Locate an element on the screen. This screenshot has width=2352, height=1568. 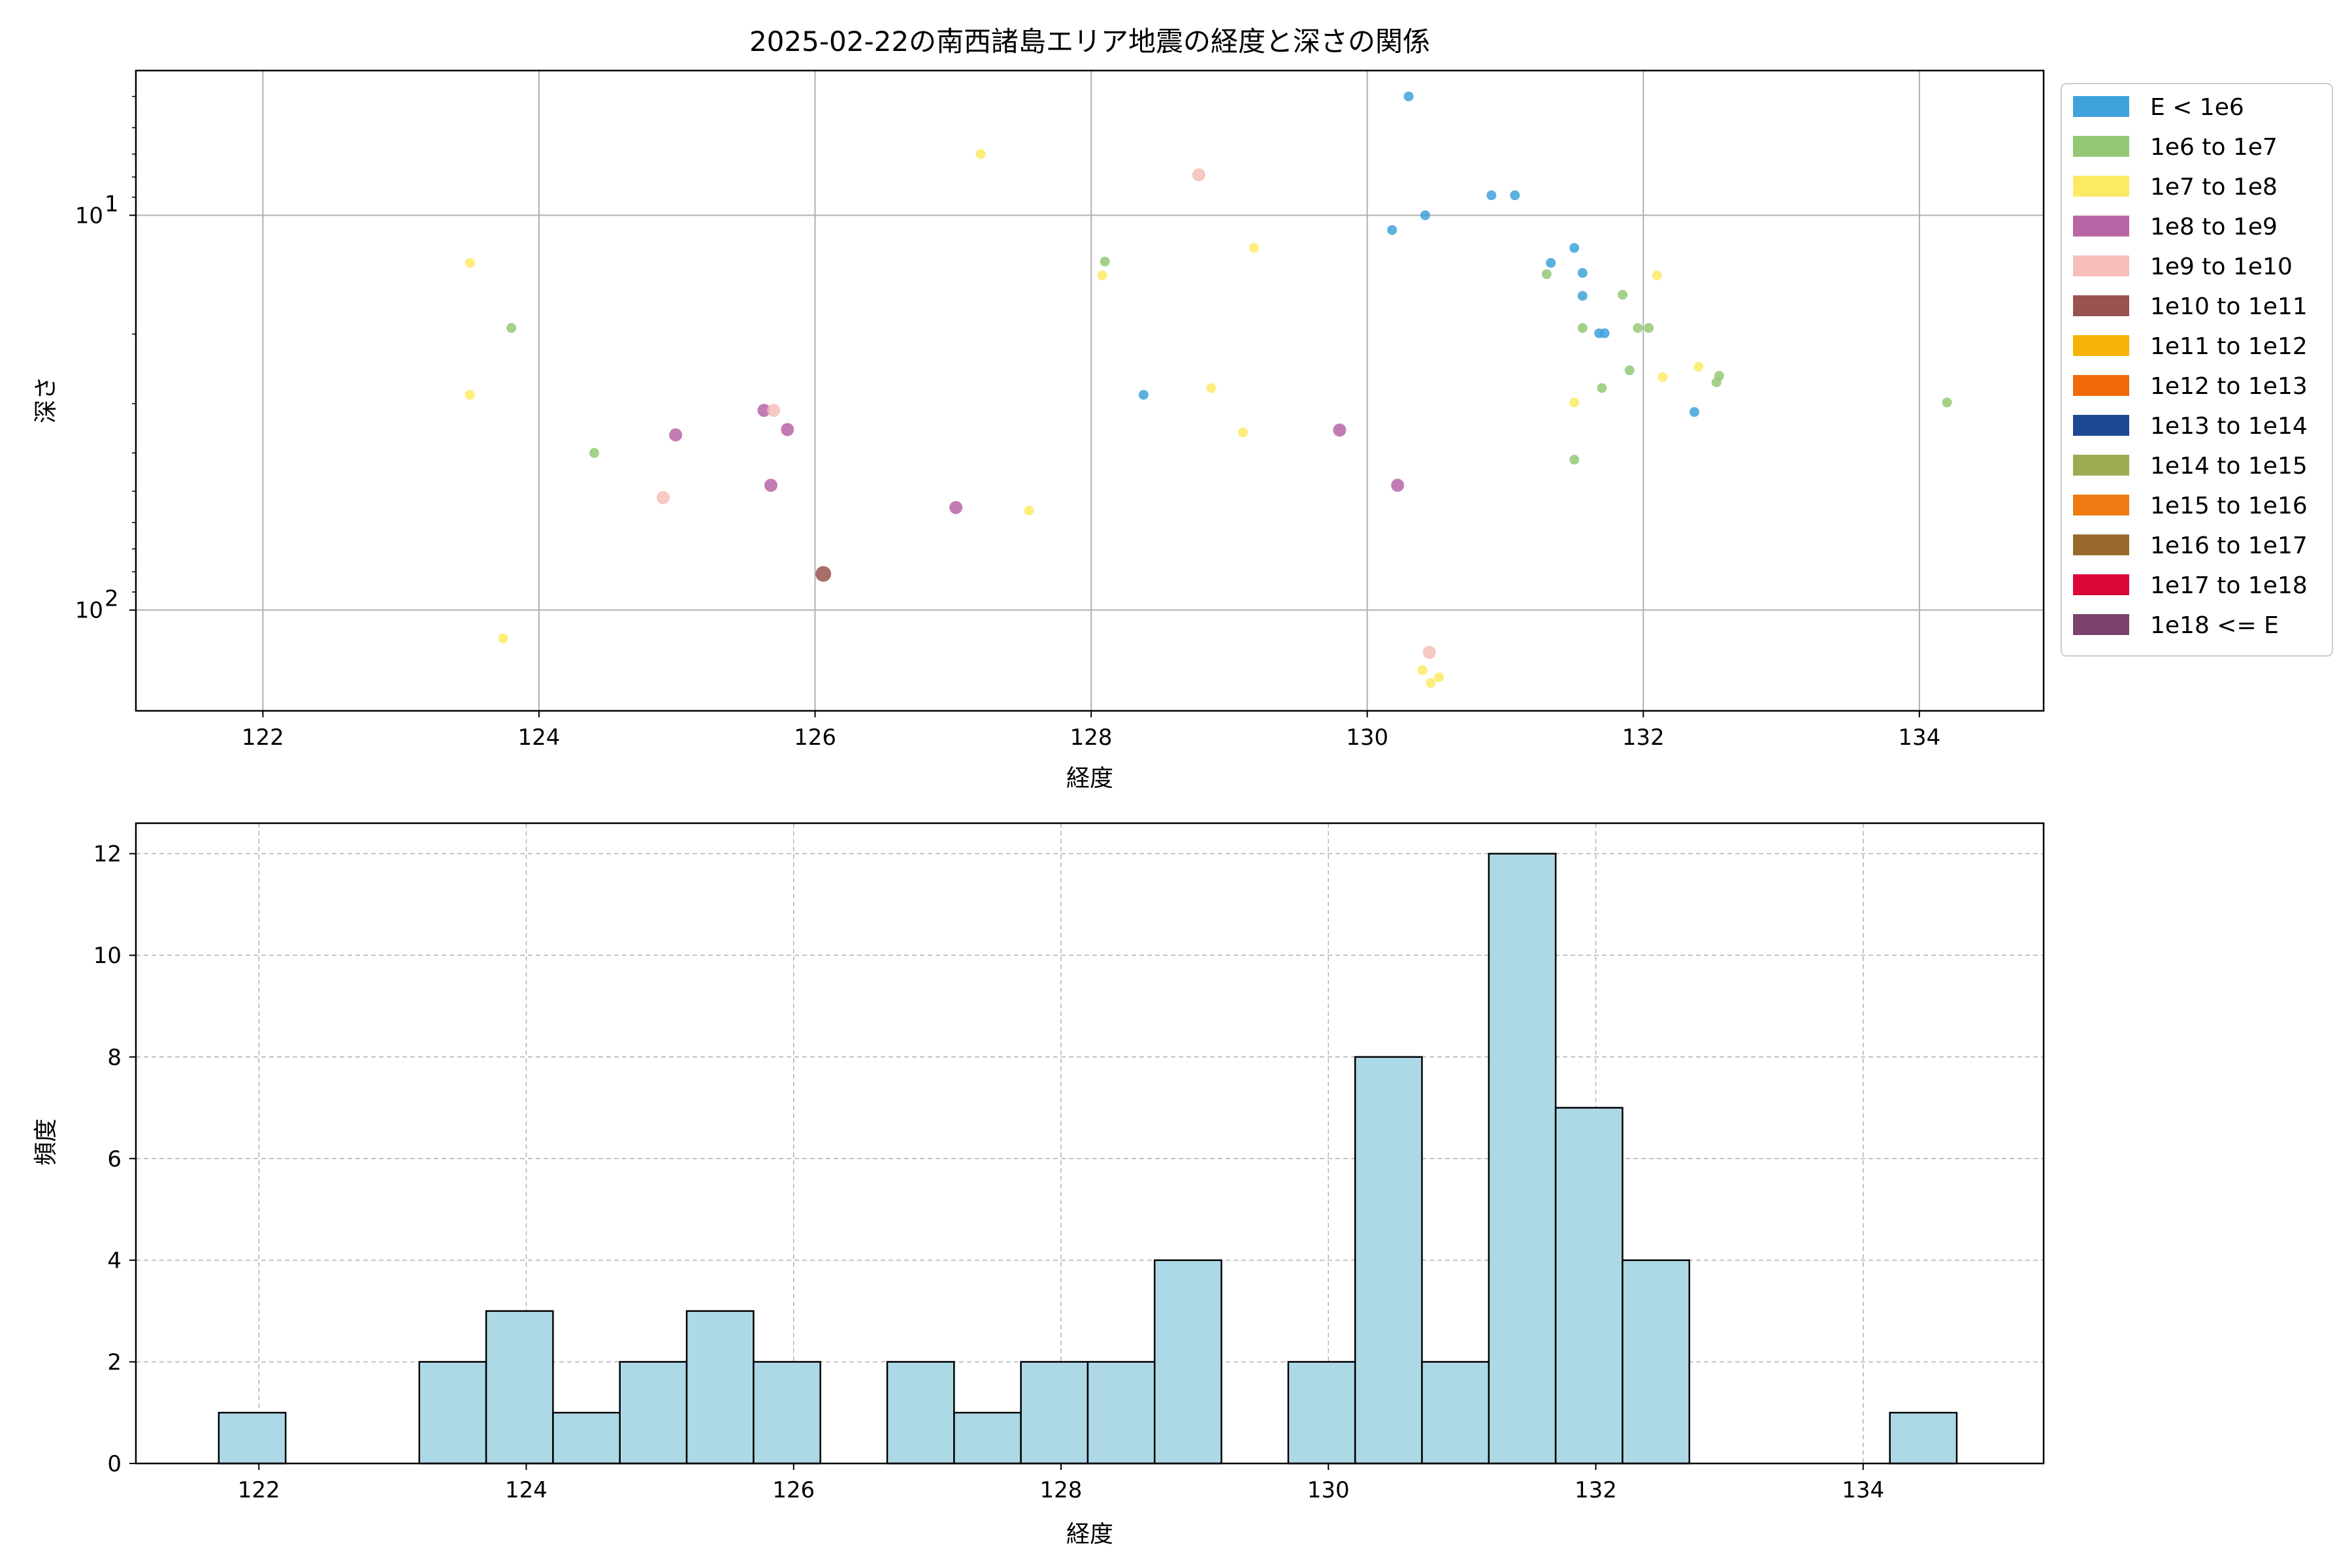
hist-x-tick-label: 126 is located at coordinates (793, 1490).